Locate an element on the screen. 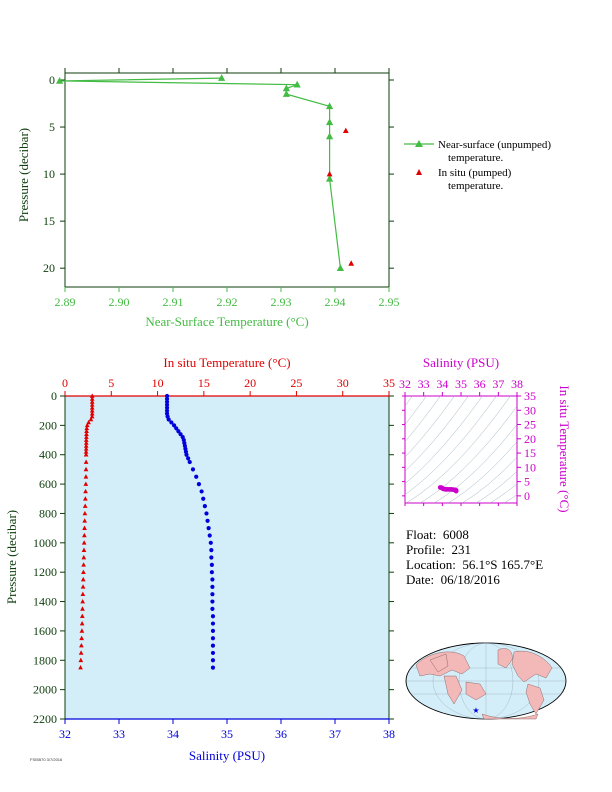  top-x-tick-label: 2.95 is located at coordinates (389, 302).